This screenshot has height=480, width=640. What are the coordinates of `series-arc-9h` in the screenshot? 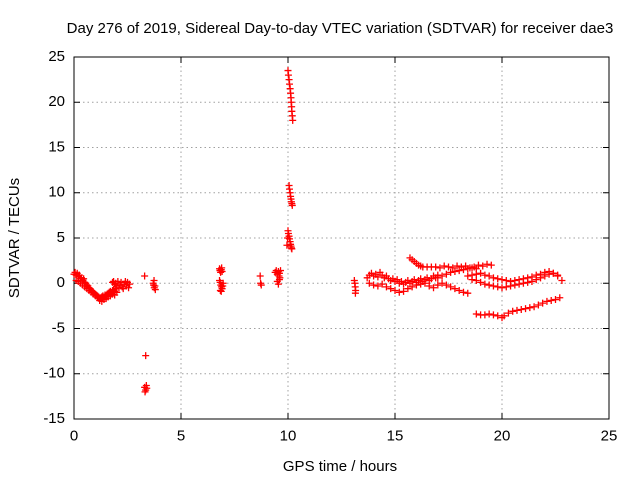 It's located at (270, 278).